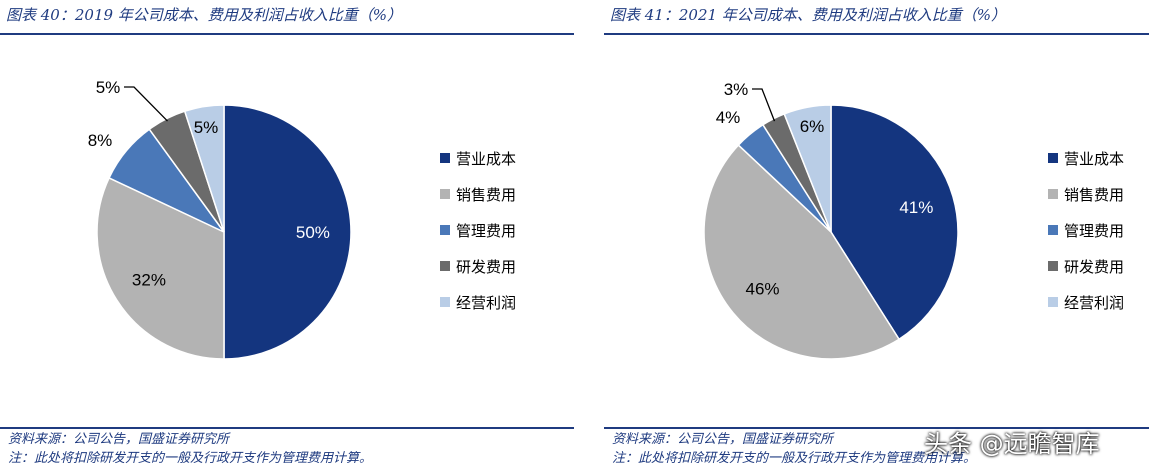  I want to click on slice-label: 8%, so click(100, 140).